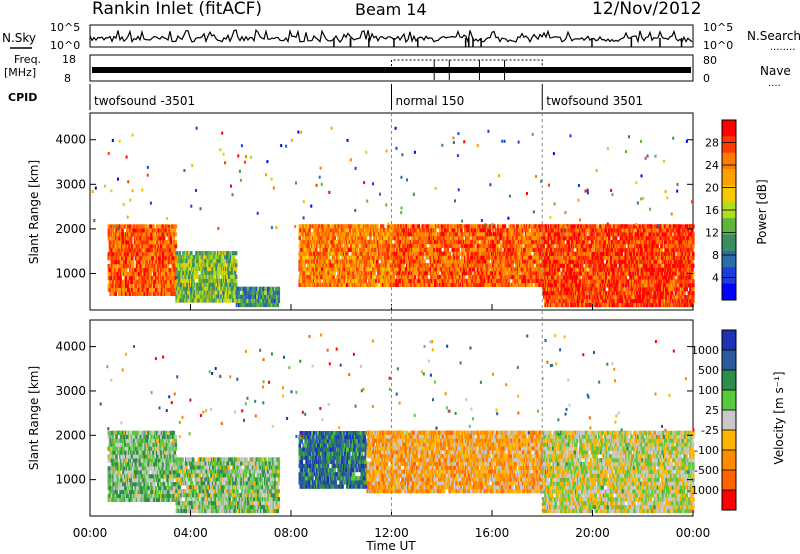 The width and height of the screenshot is (800, 554). What do you see at coordinates (391, 68) in the screenshot?
I see `freq-panel` at bounding box center [391, 68].